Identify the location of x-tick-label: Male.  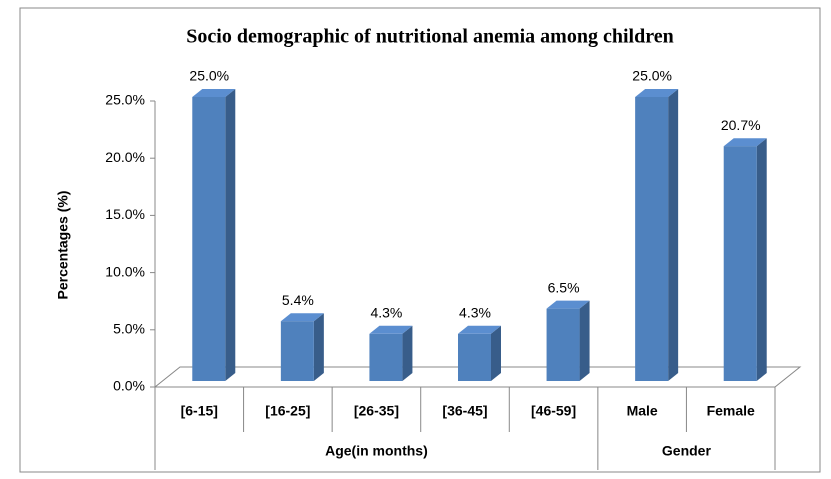
(642, 411).